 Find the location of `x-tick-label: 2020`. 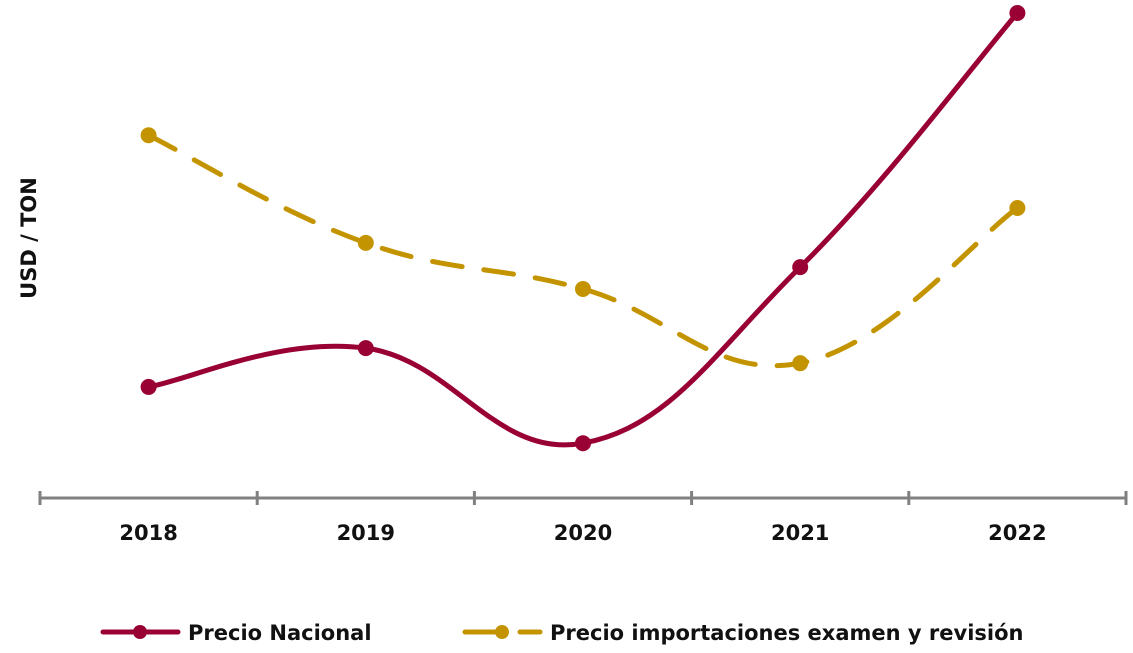

x-tick-label: 2020 is located at coordinates (583, 533).